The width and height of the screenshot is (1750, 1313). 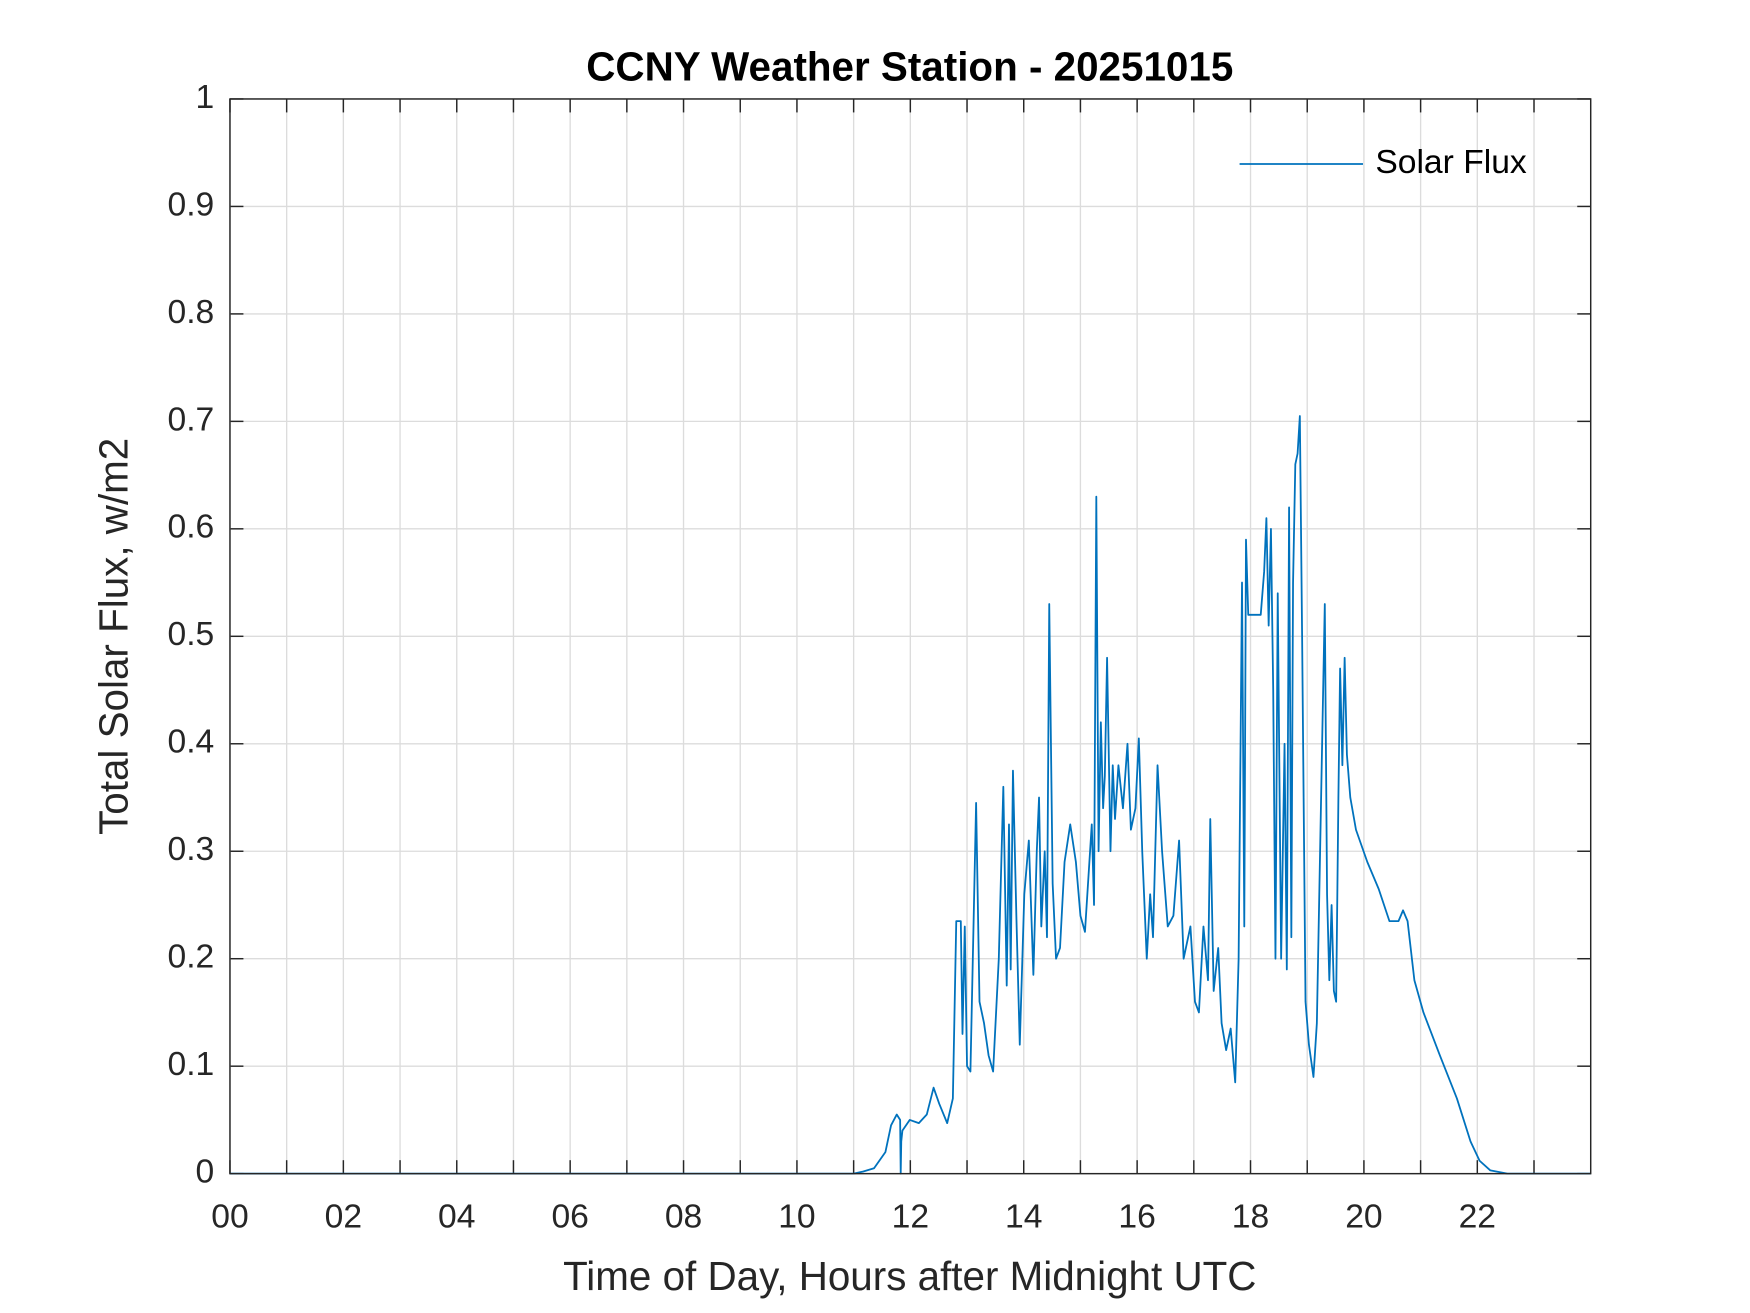 What do you see at coordinates (909, 1276) in the screenshot?
I see `x-axis-label: Time of Day, Hours after Midnight UTC` at bounding box center [909, 1276].